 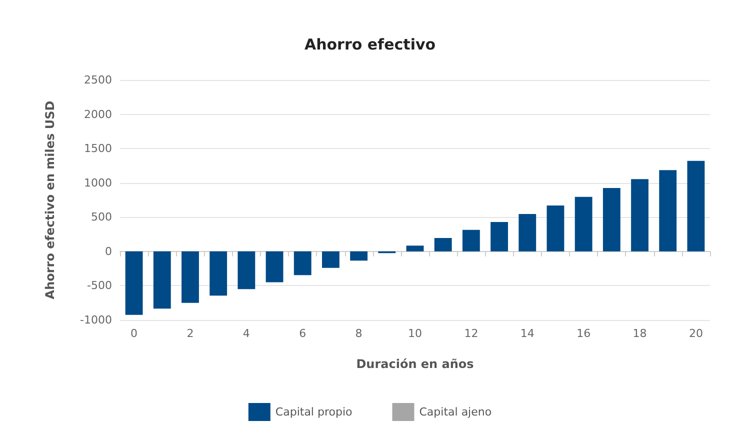 What do you see at coordinates (99, 285) in the screenshot?
I see `y-tick-label: -500` at bounding box center [99, 285].